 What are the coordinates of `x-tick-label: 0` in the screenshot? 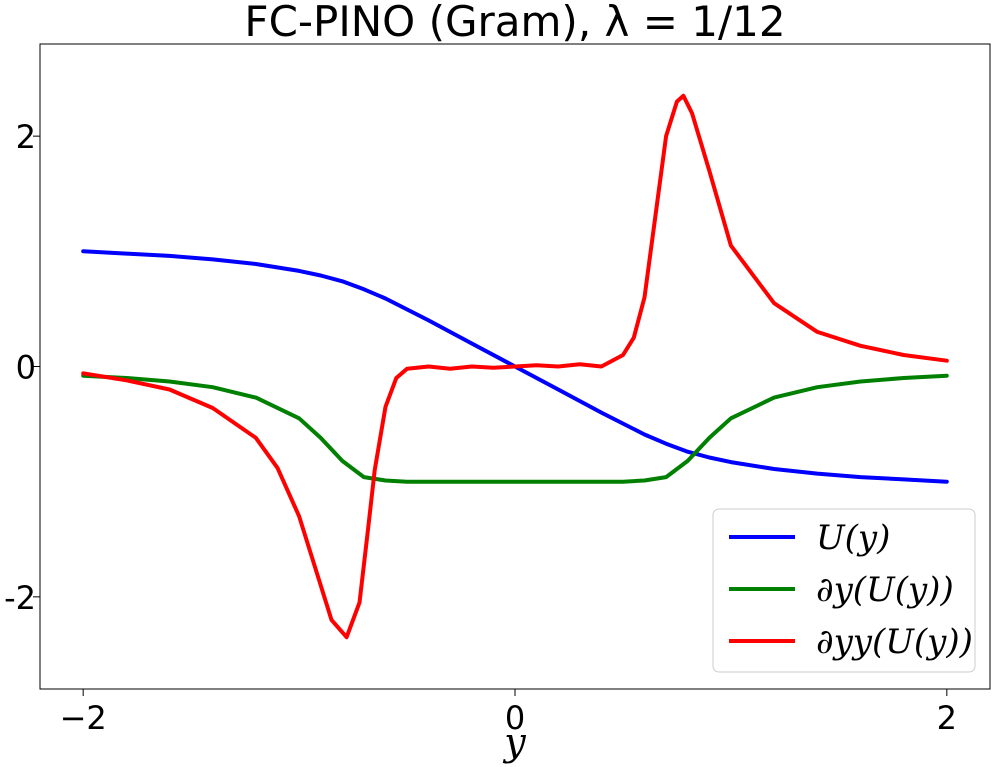 It's located at (515, 718).